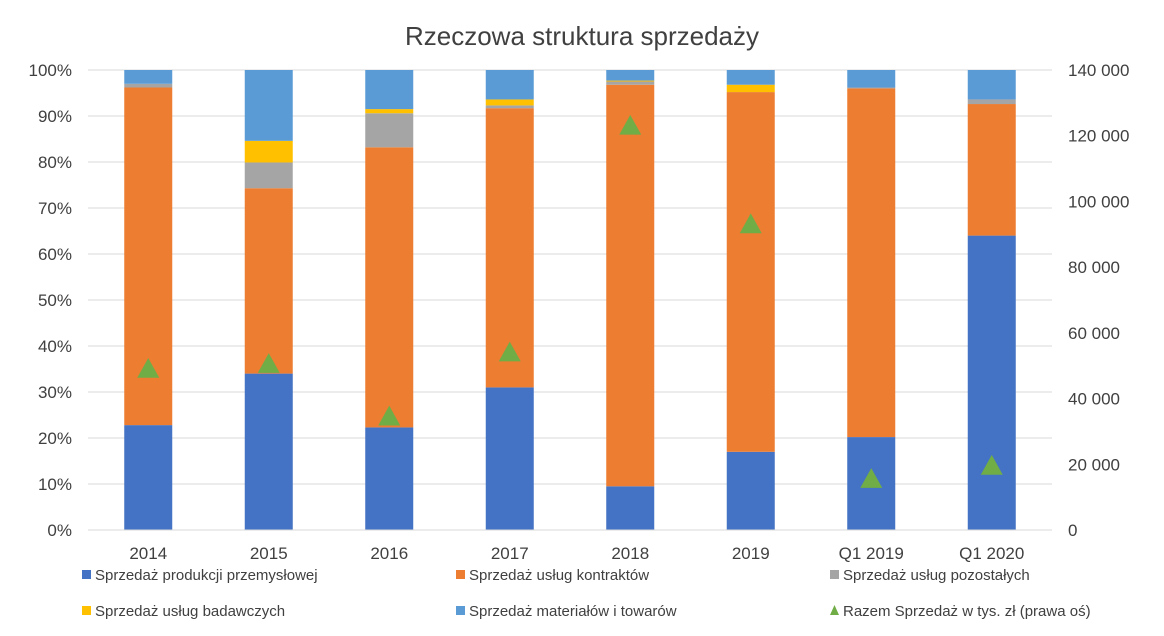 This screenshot has height=636, width=1164. What do you see at coordinates (1094, 267) in the screenshot?
I see `y-right-tick-label: 80 000` at bounding box center [1094, 267].